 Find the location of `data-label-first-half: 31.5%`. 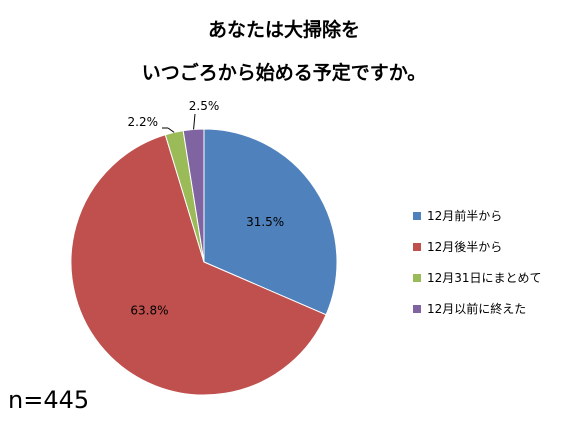

data-label-first-half: 31.5% is located at coordinates (265, 222).